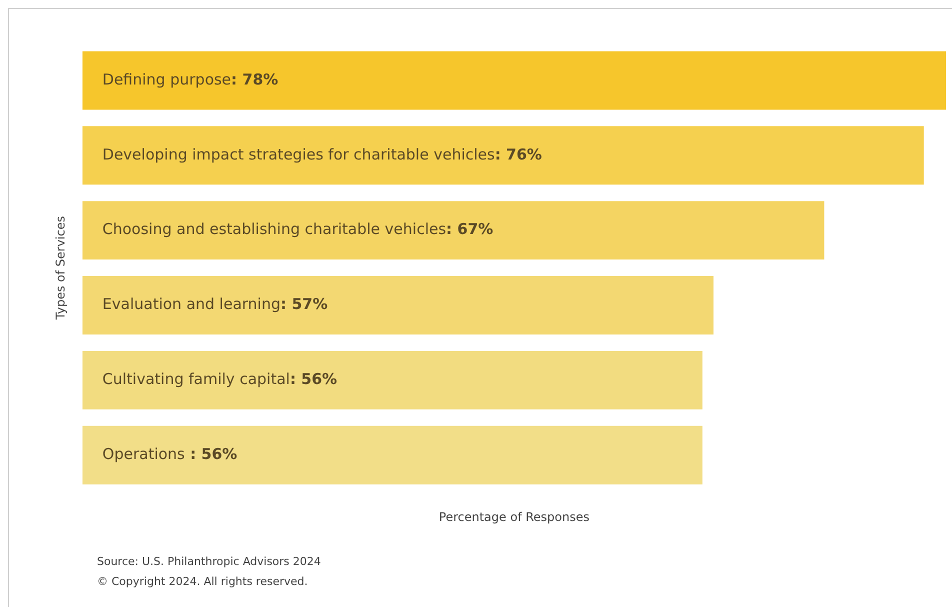 This screenshot has width=952, height=607. Describe the element at coordinates (167, 79) in the screenshot. I see `y-tick-label: Defining purpose` at that location.